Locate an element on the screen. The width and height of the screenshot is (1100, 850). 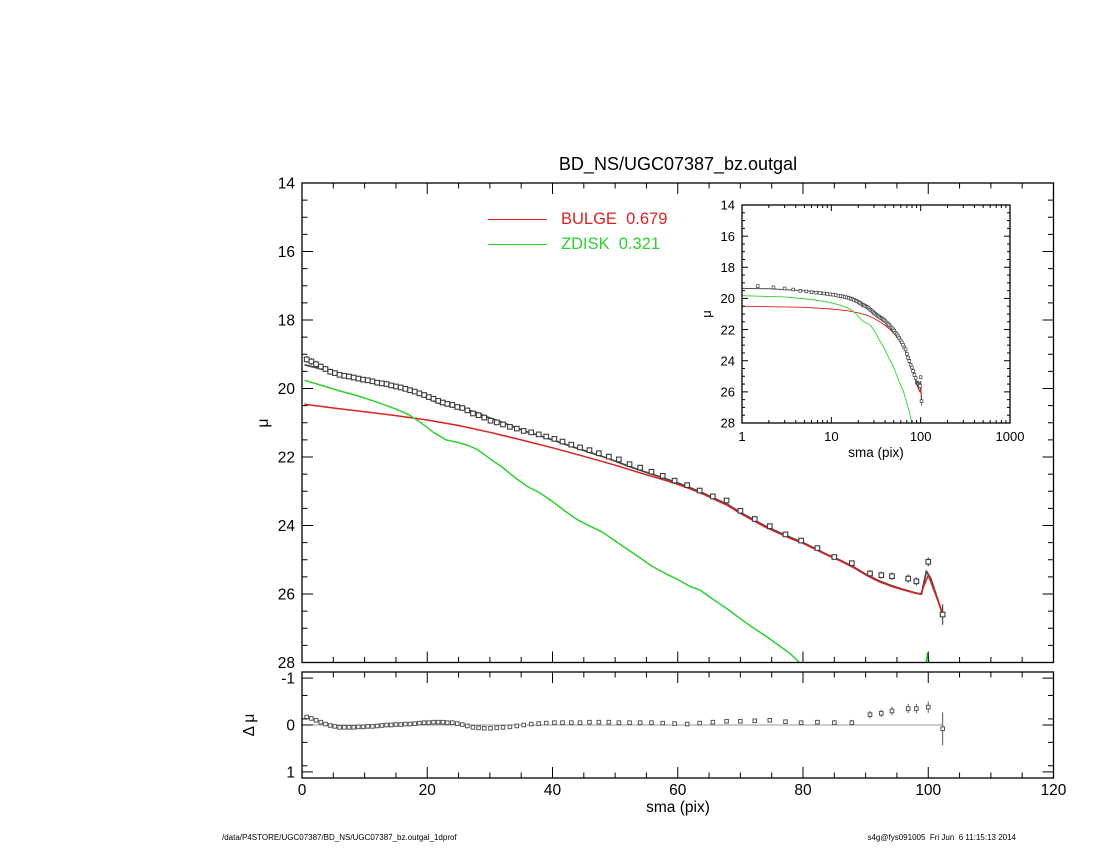
series-ZDISK-spike is located at coordinates (927, 657).